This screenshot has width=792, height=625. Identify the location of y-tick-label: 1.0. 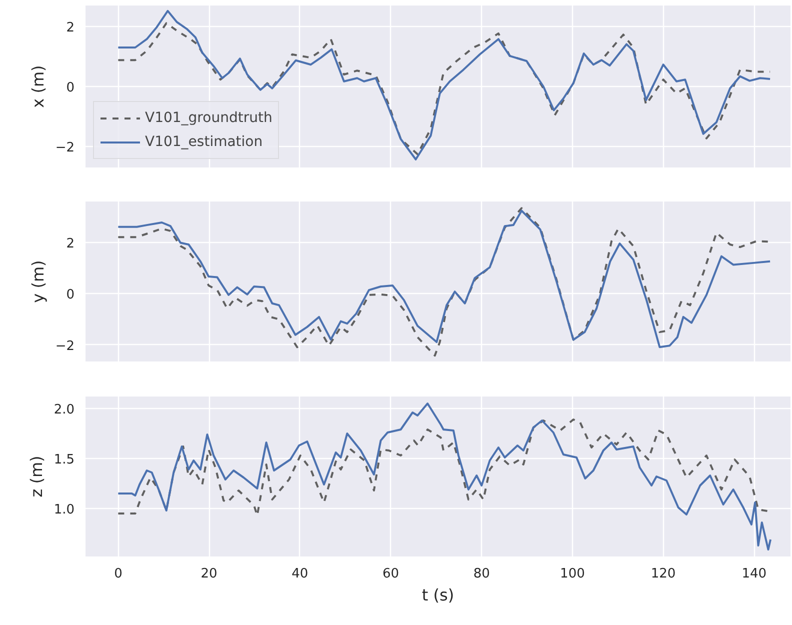
(64, 510).